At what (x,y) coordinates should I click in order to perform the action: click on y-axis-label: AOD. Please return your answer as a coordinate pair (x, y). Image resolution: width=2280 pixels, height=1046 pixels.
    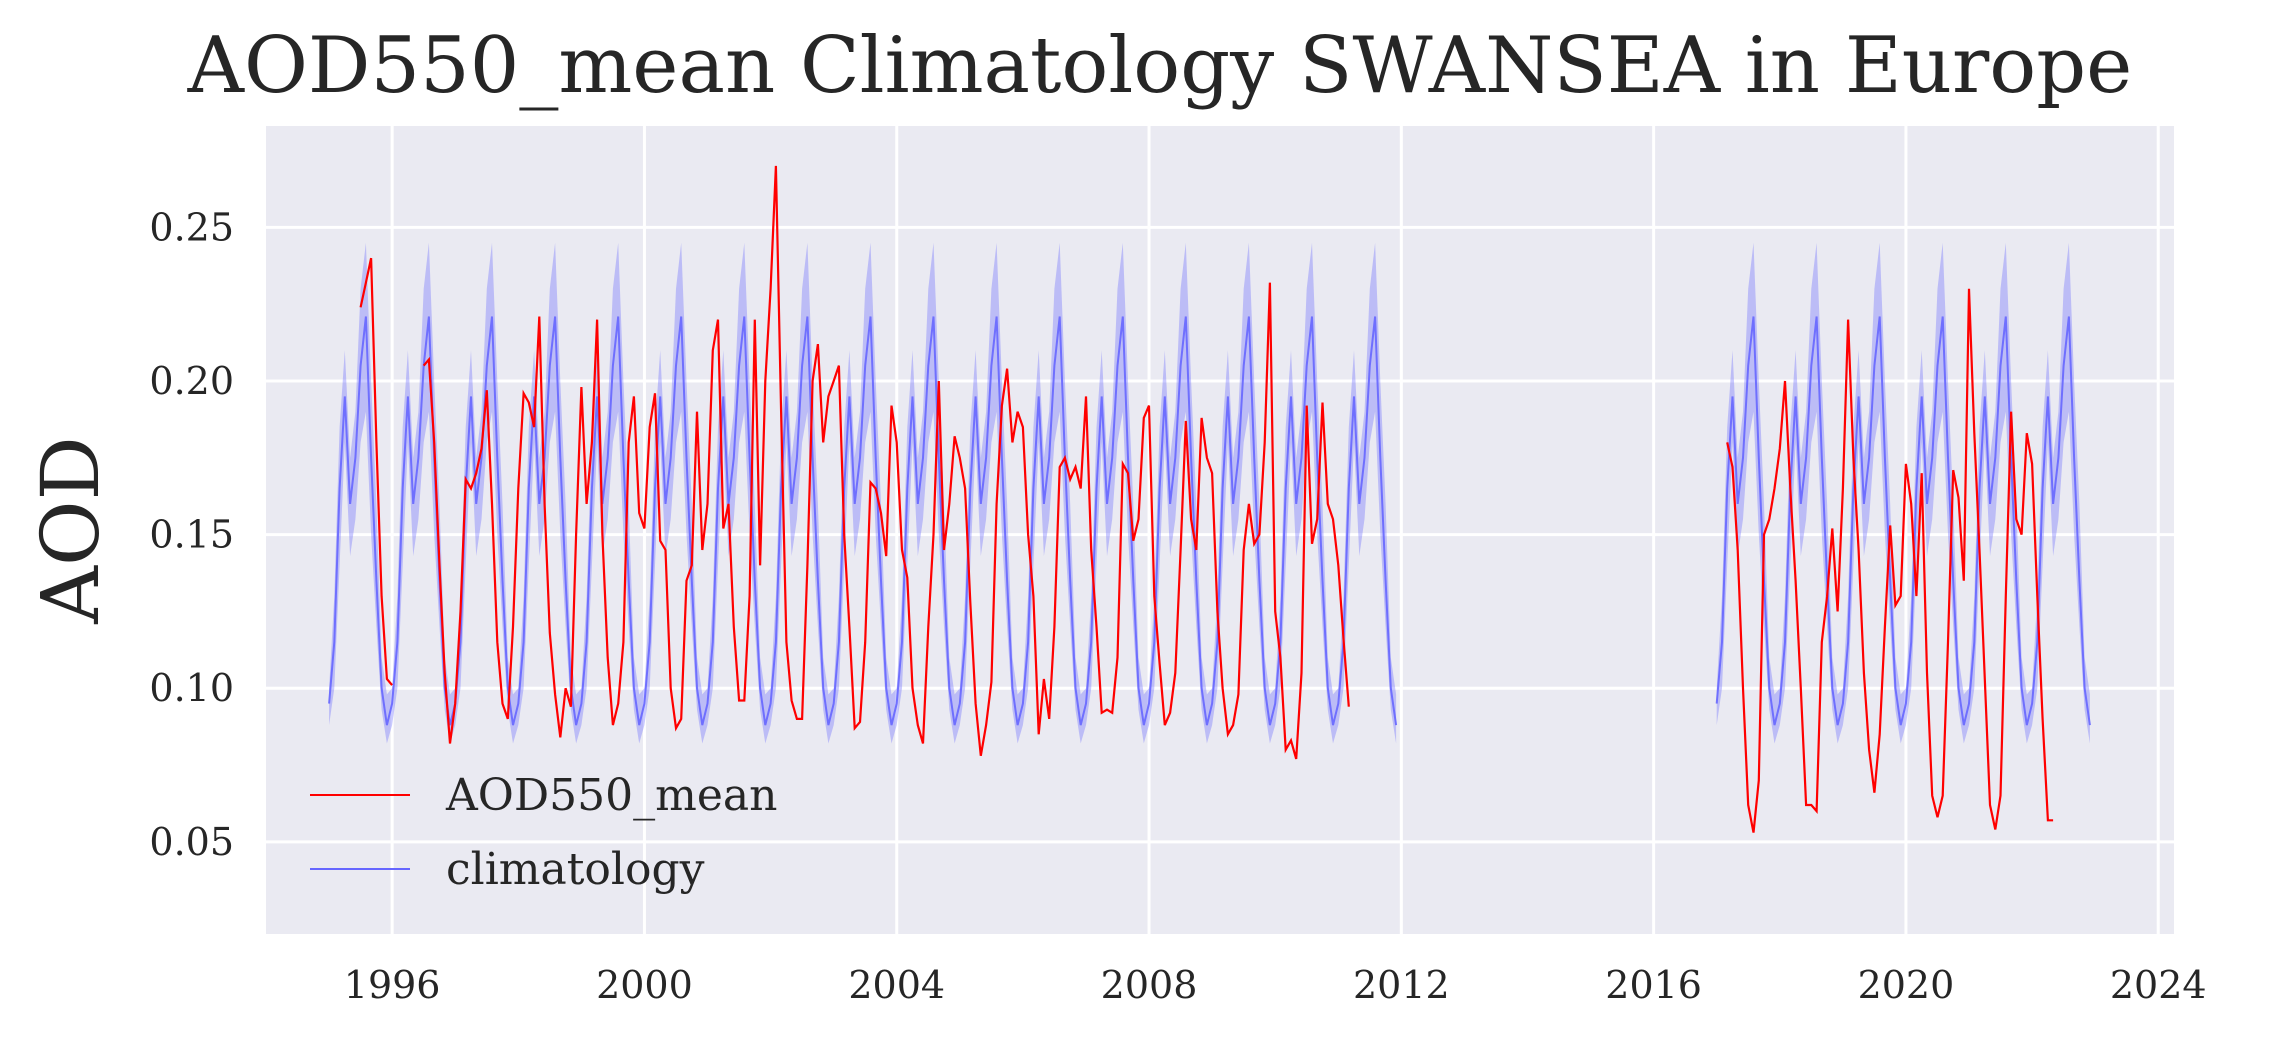
    Looking at the image, I should click on (70, 530).